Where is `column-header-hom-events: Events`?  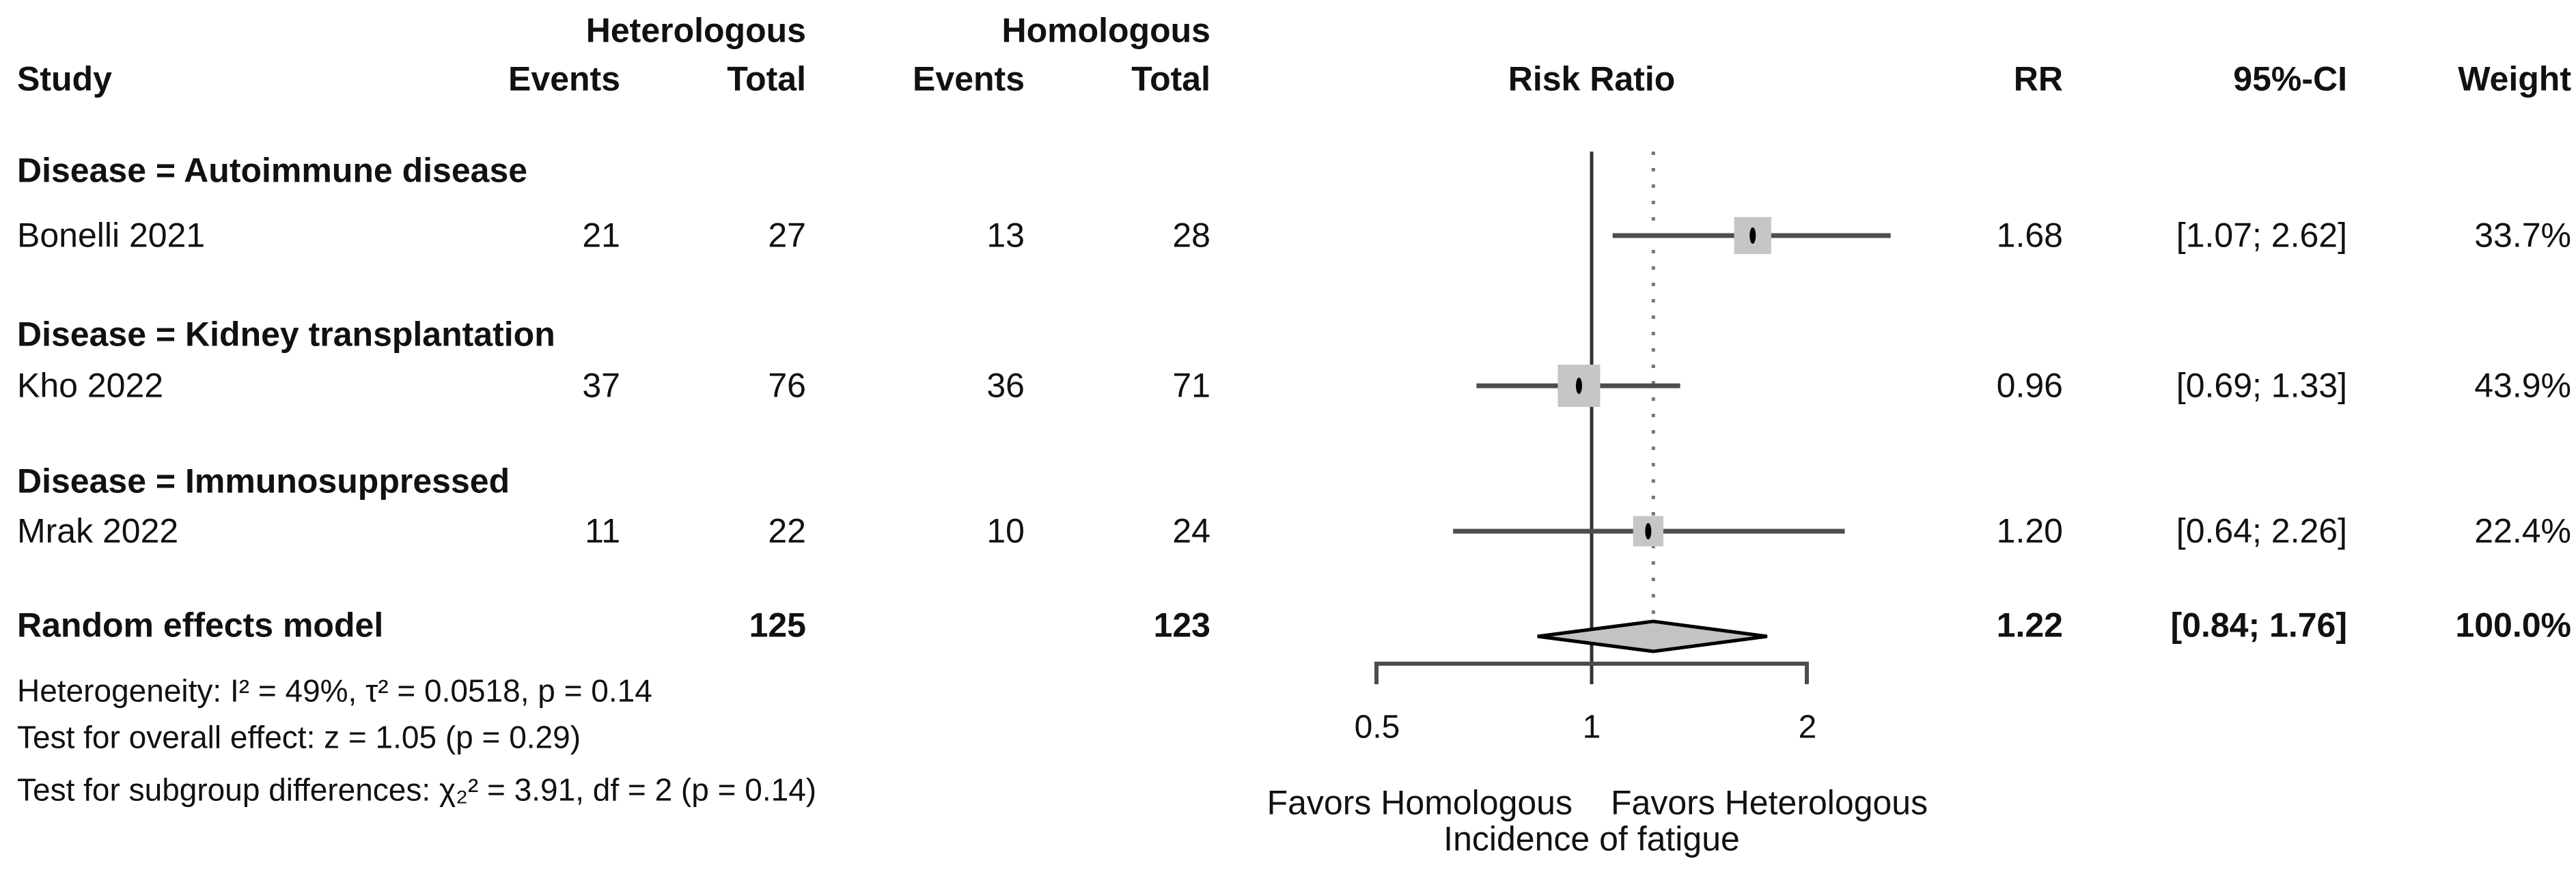 column-header-hom-events: Events is located at coordinates (969, 78).